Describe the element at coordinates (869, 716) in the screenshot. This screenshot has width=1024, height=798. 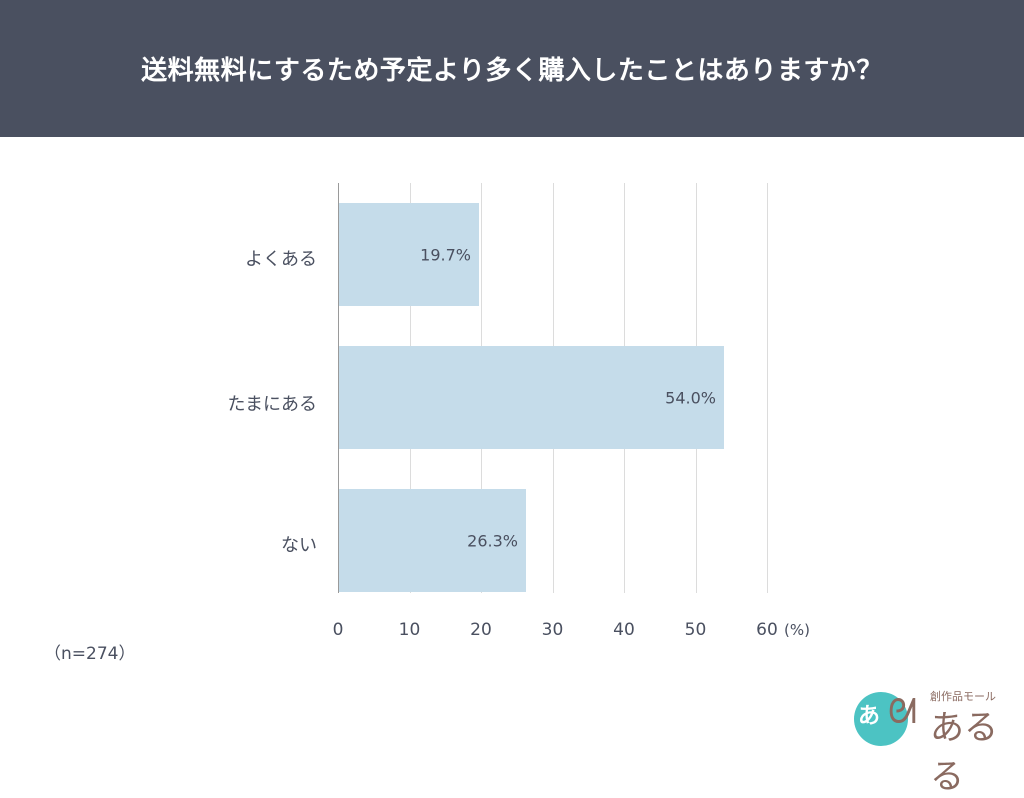
I see `logo-badge: あ` at that location.